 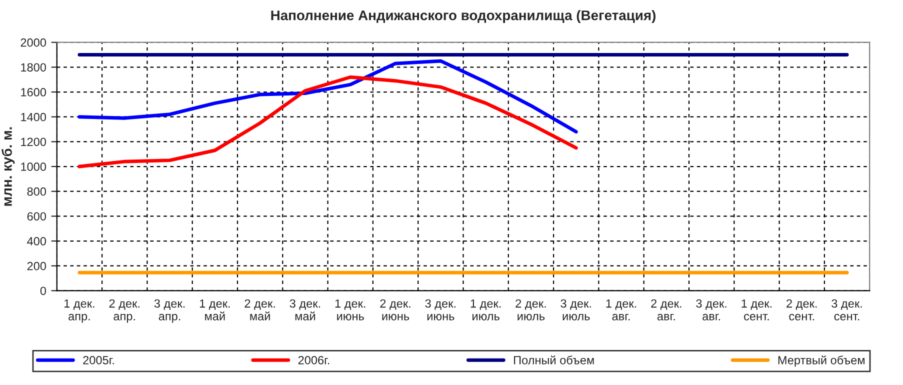 What do you see at coordinates (33, 117) in the screenshot?
I see `y-tick-label: 1400` at bounding box center [33, 117].